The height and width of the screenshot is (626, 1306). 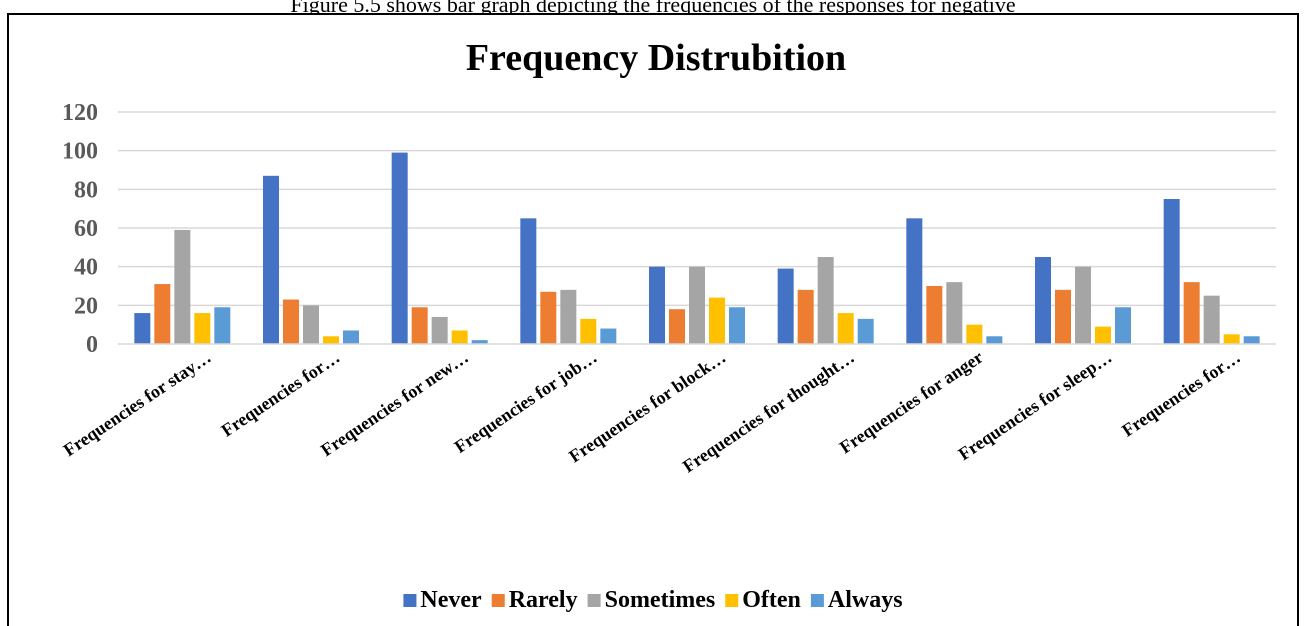 What do you see at coordinates (86, 229) in the screenshot?
I see `y-tick-label: 60` at bounding box center [86, 229].